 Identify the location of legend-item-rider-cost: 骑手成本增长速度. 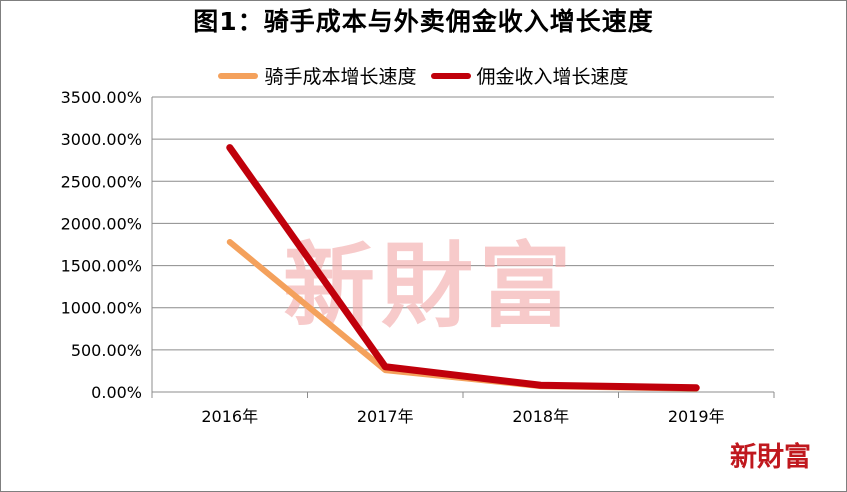
(317, 75).